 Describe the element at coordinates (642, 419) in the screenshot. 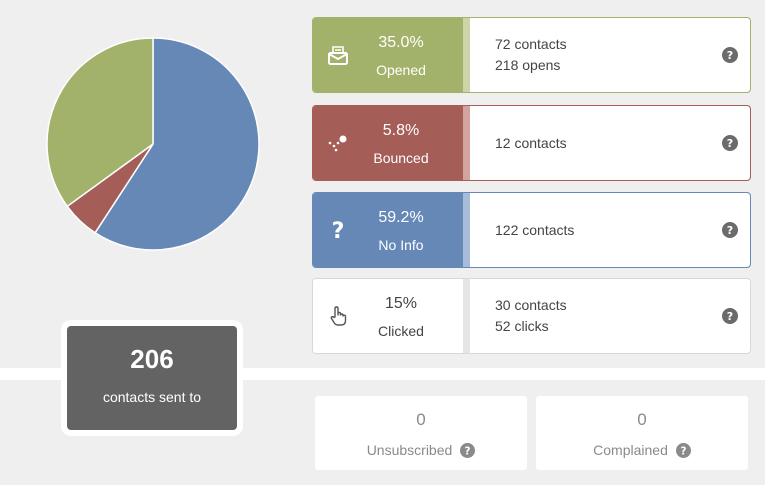

I see `complained-count: 0` at that location.